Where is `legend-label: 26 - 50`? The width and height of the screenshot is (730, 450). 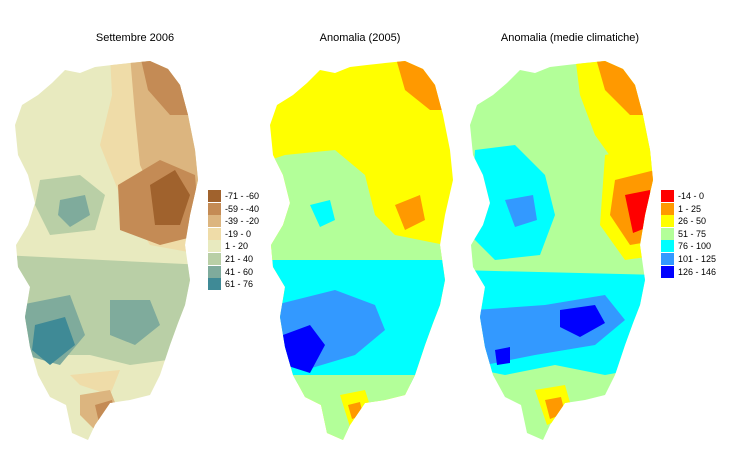
legend-label: 26 - 50 is located at coordinates (692, 221).